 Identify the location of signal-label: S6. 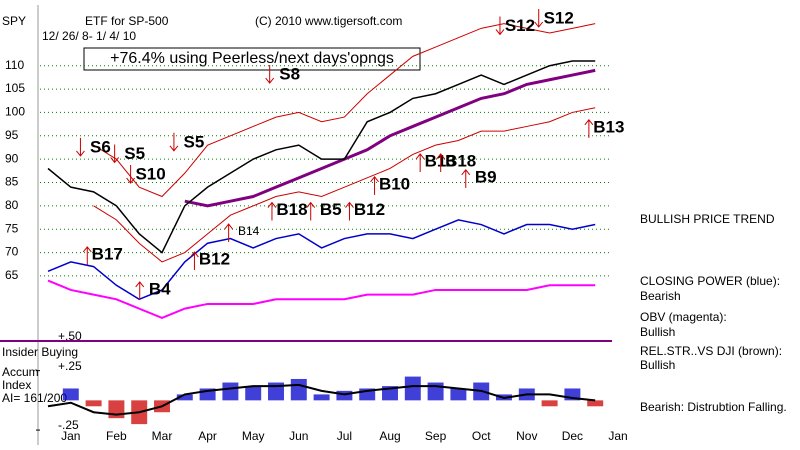
(100, 146).